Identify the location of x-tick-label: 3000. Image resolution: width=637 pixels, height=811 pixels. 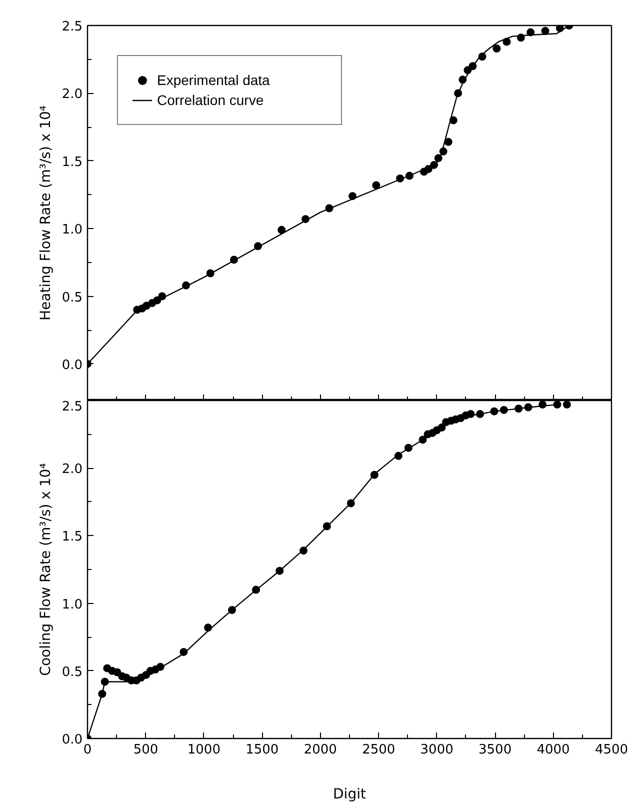
(437, 750).